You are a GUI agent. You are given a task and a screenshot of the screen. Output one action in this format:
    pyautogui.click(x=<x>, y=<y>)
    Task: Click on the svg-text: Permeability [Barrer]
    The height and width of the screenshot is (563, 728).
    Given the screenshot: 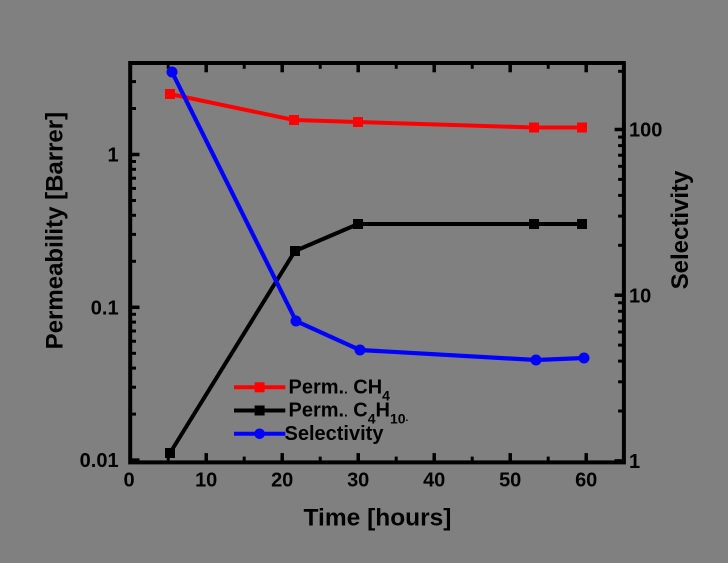 What is the action you would take?
    pyautogui.click(x=55, y=230)
    